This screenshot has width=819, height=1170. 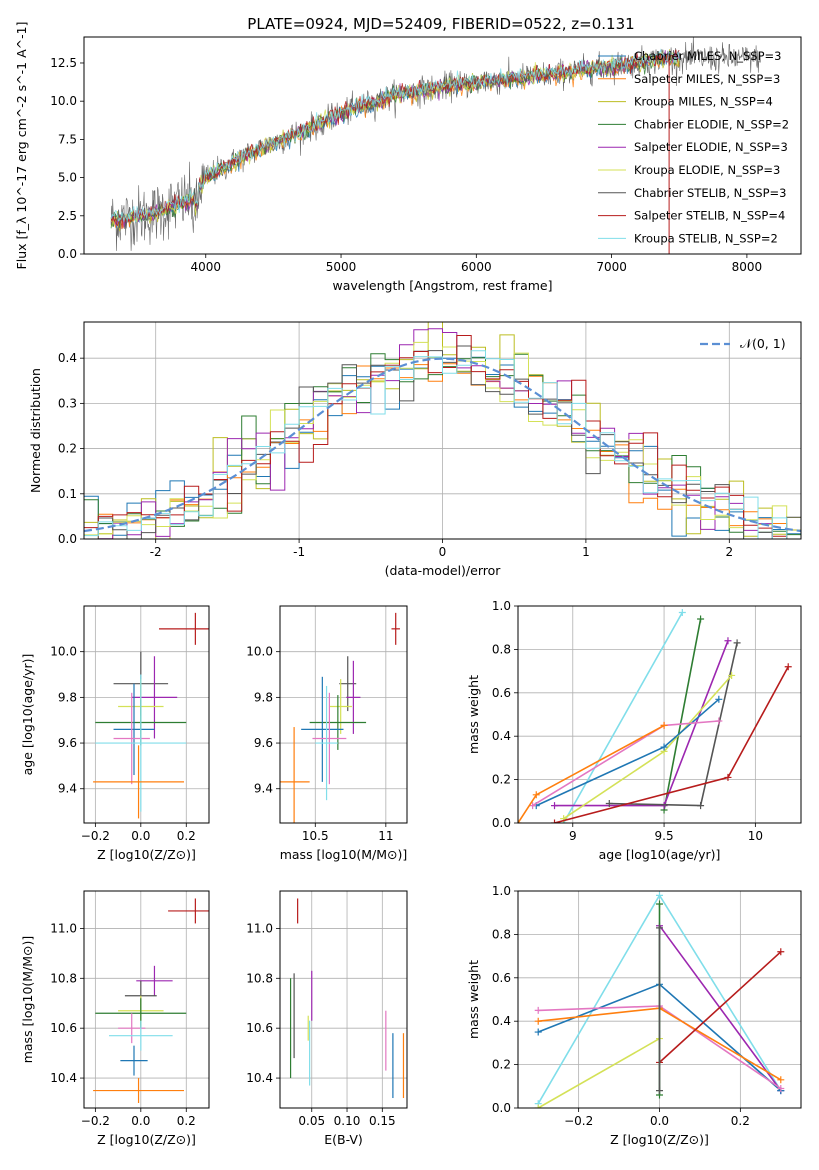 I want to click on y-axis-label: mass [log10(M/M⊙)], so click(x=27, y=1000).